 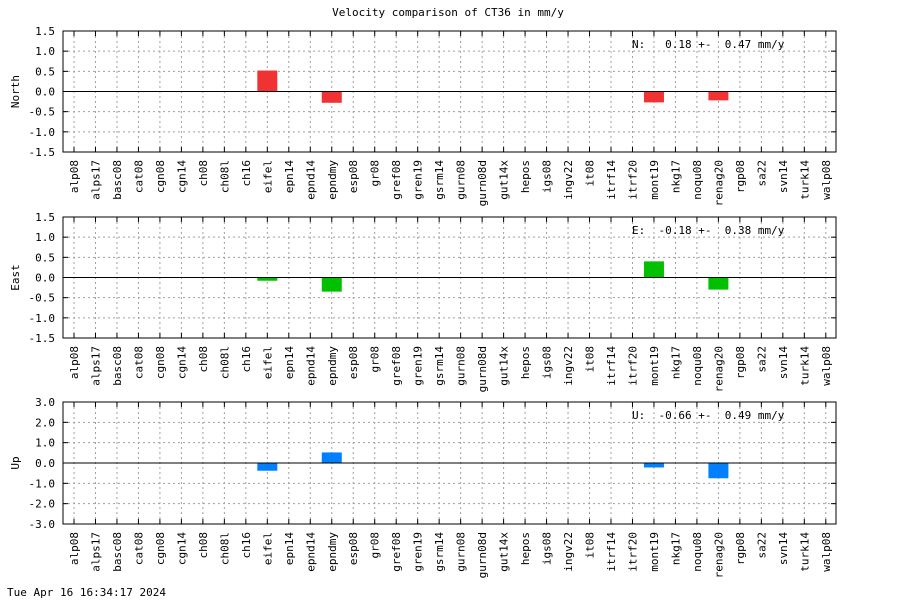 I want to click on up-ytick-label: 0.0, so click(x=45, y=463).